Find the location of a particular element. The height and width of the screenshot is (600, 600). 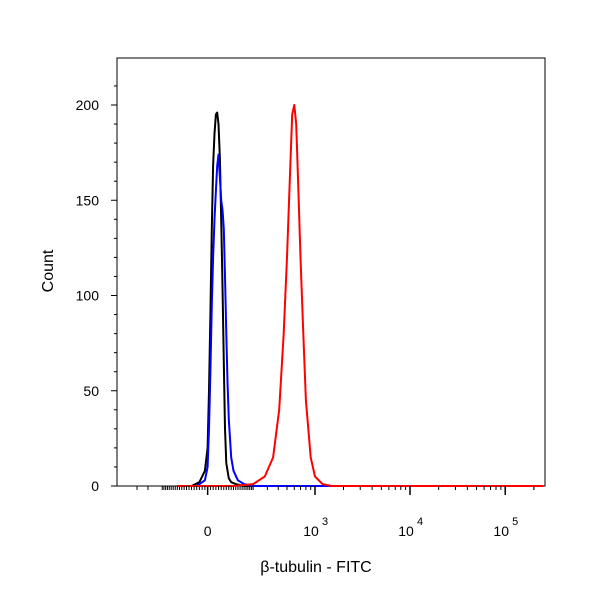

y-tick-label: 0 is located at coordinates (95, 486).